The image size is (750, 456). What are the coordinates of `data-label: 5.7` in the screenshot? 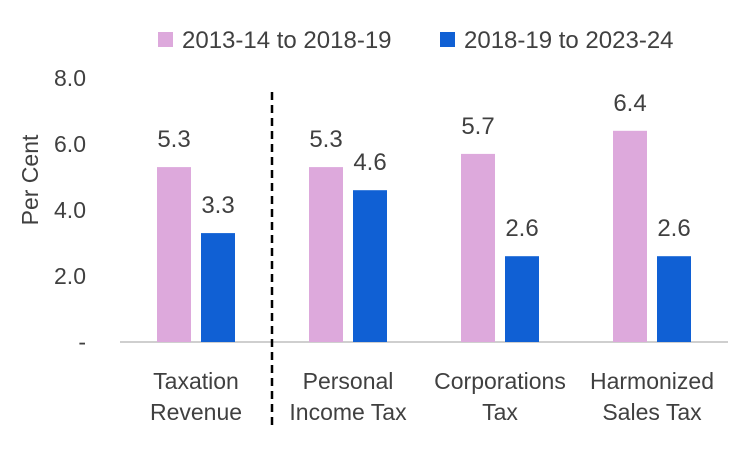 It's located at (477, 126).